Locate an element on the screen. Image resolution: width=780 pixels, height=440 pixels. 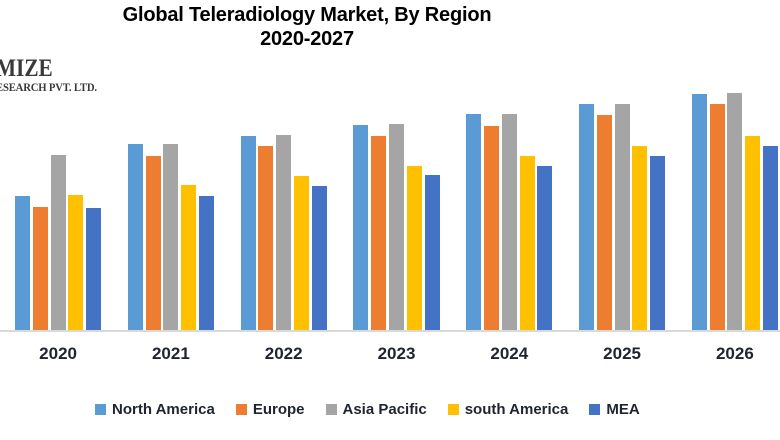
bar-2025-mea is located at coordinates (658, 243).